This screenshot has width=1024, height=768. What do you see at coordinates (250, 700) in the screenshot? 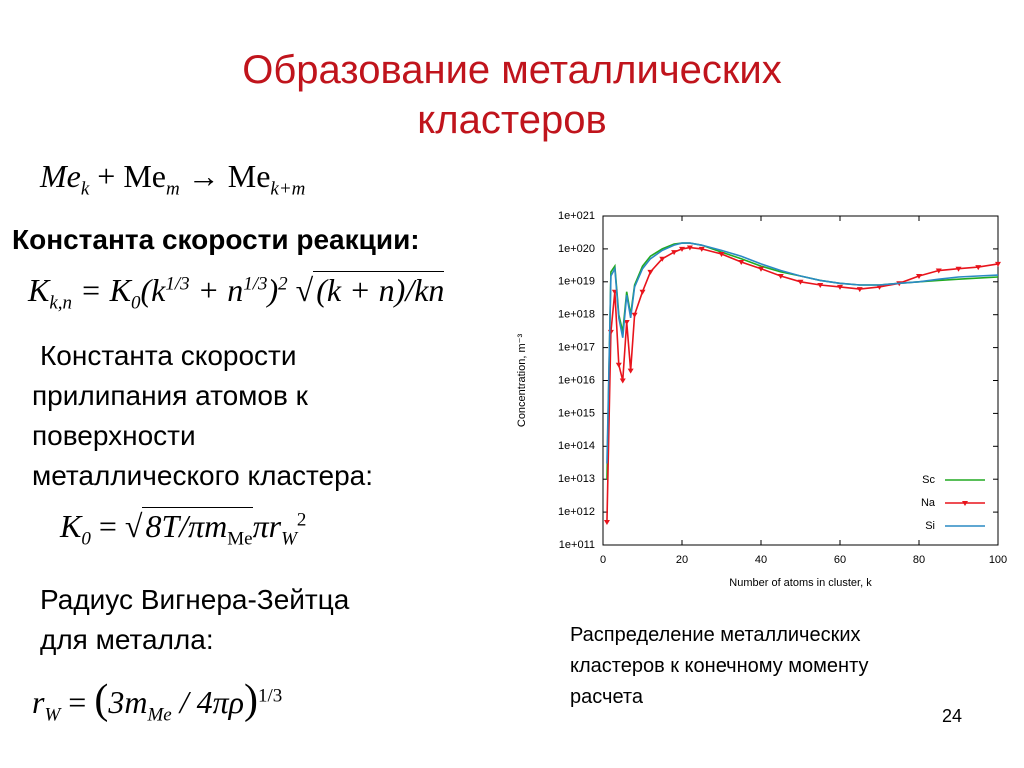
I see `paren: )` at bounding box center [250, 700].